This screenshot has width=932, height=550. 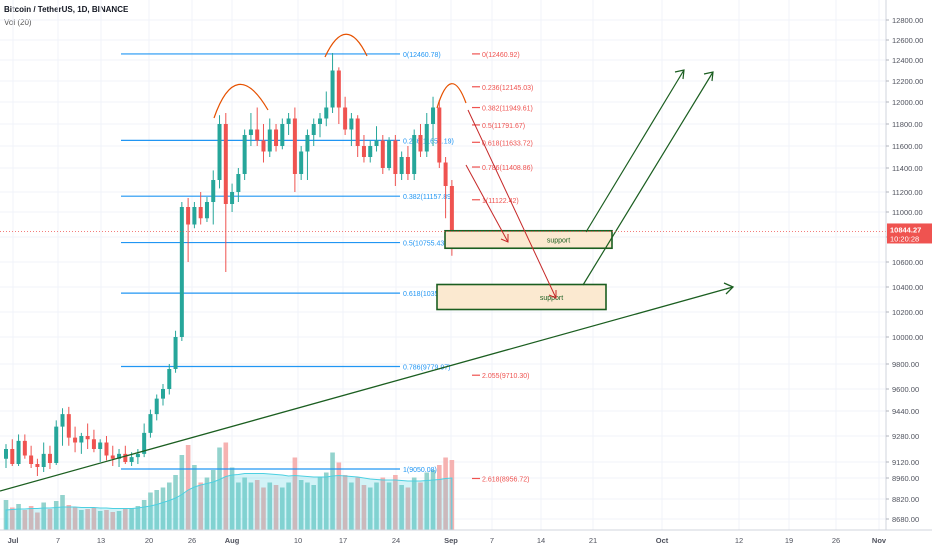 I want to click on head-arc, so click(x=346, y=45).